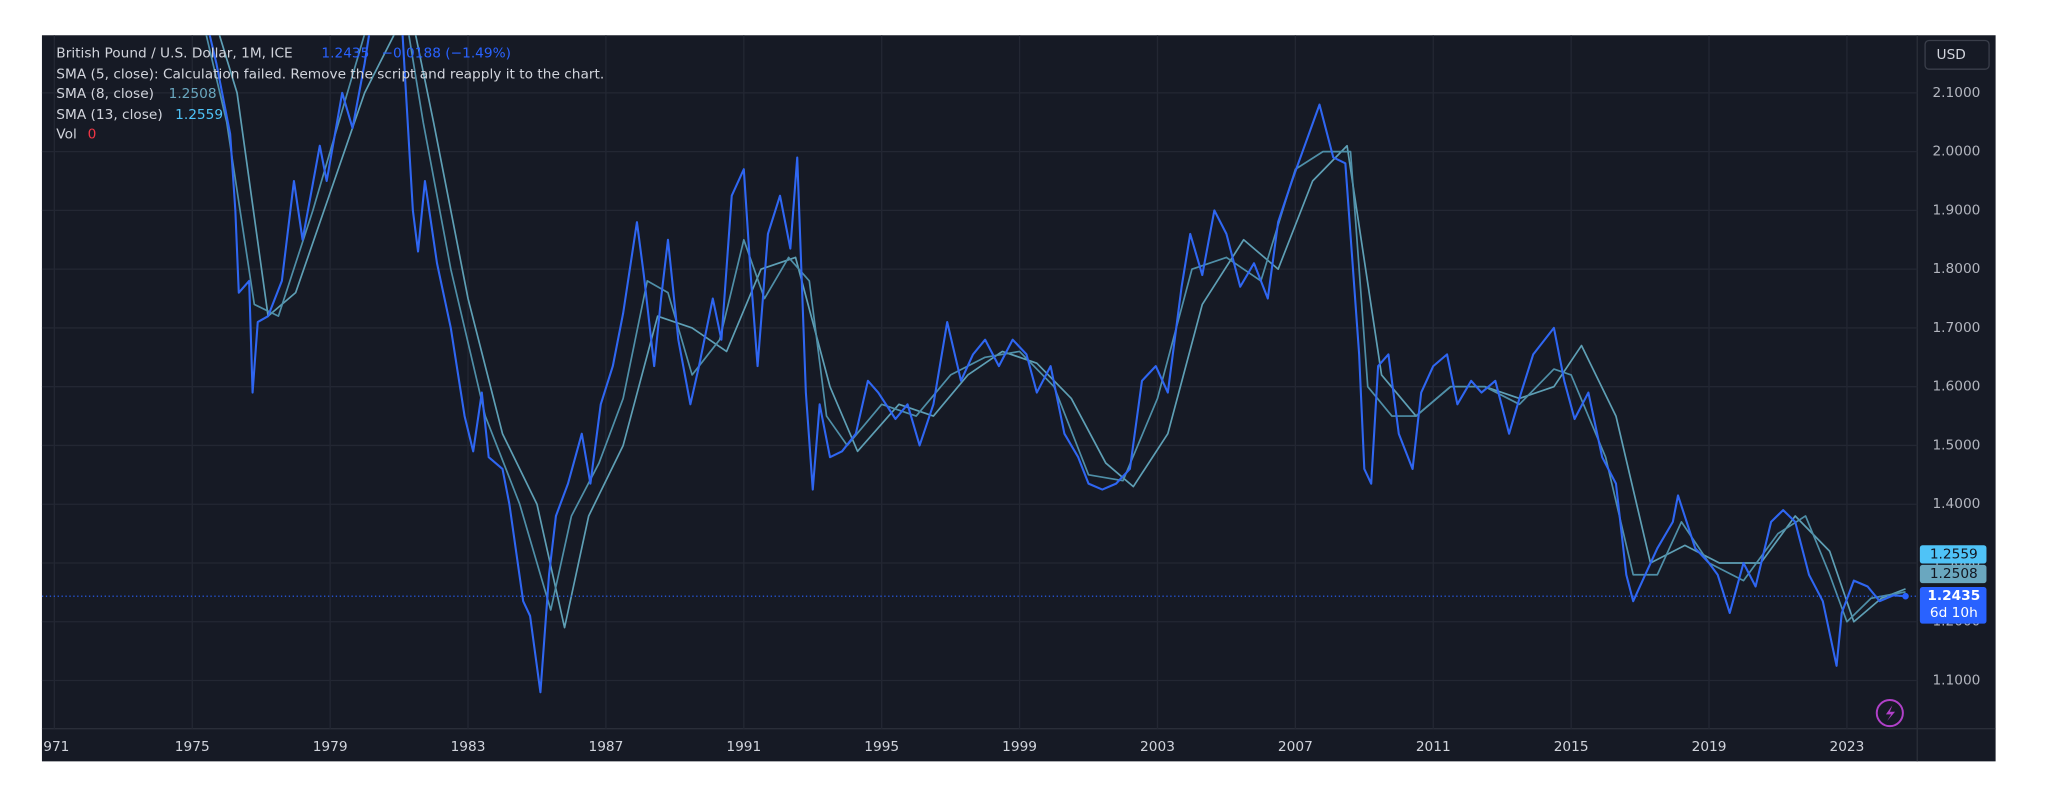 The height and width of the screenshot is (794, 2048). What do you see at coordinates (1956, 681) in the screenshot?
I see `y-tick-label: 1.1000` at bounding box center [1956, 681].